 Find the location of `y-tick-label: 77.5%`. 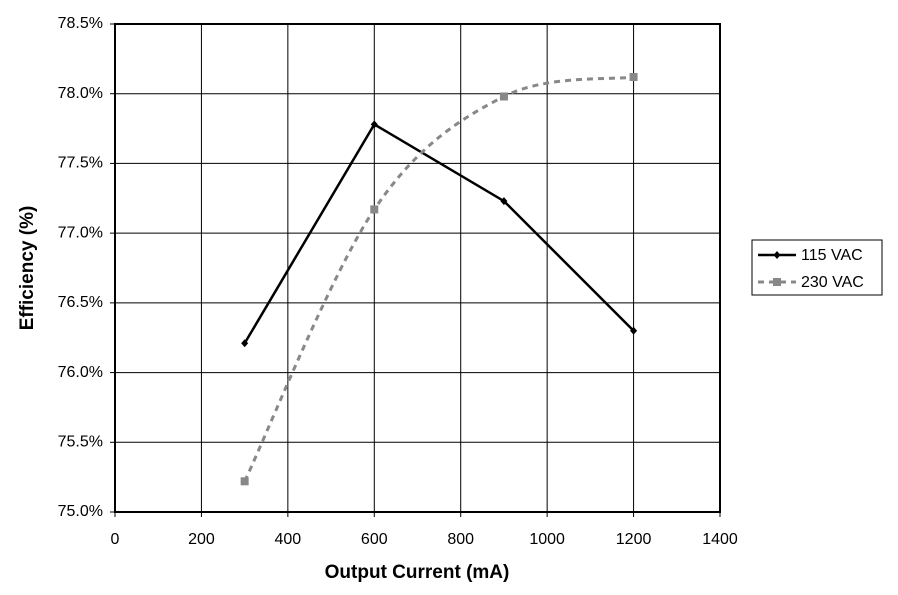

y-tick-label: 77.5% is located at coordinates (80, 163).